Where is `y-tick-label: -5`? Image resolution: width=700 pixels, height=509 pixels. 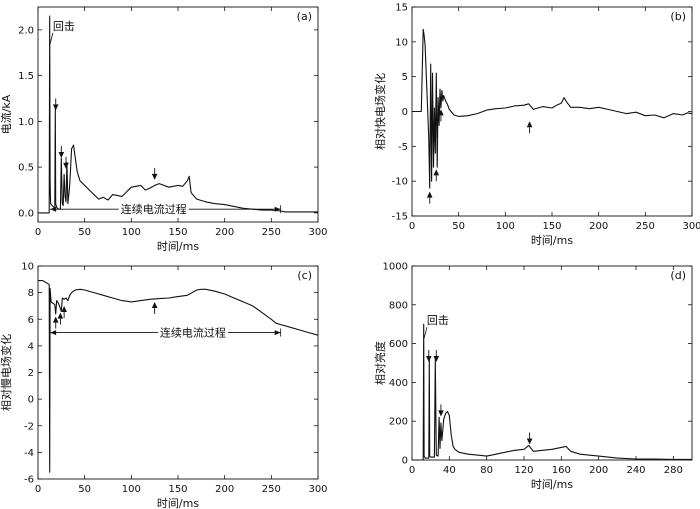 y-tick-label: -5 is located at coordinates (403, 147).